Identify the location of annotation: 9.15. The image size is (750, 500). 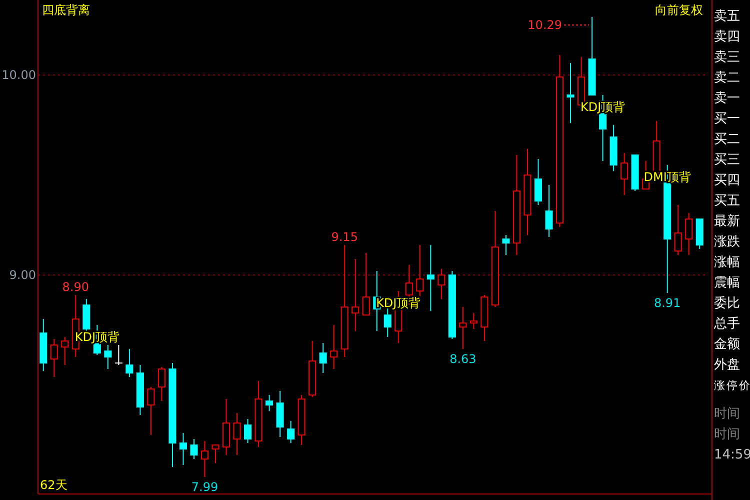
(344, 237).